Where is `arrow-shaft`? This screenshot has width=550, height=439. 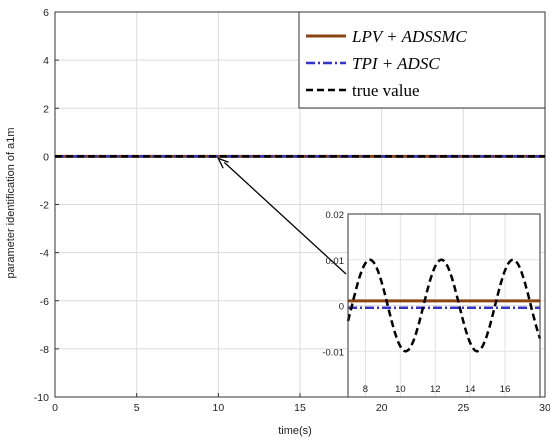
arrow-shaft is located at coordinates (285, 218).